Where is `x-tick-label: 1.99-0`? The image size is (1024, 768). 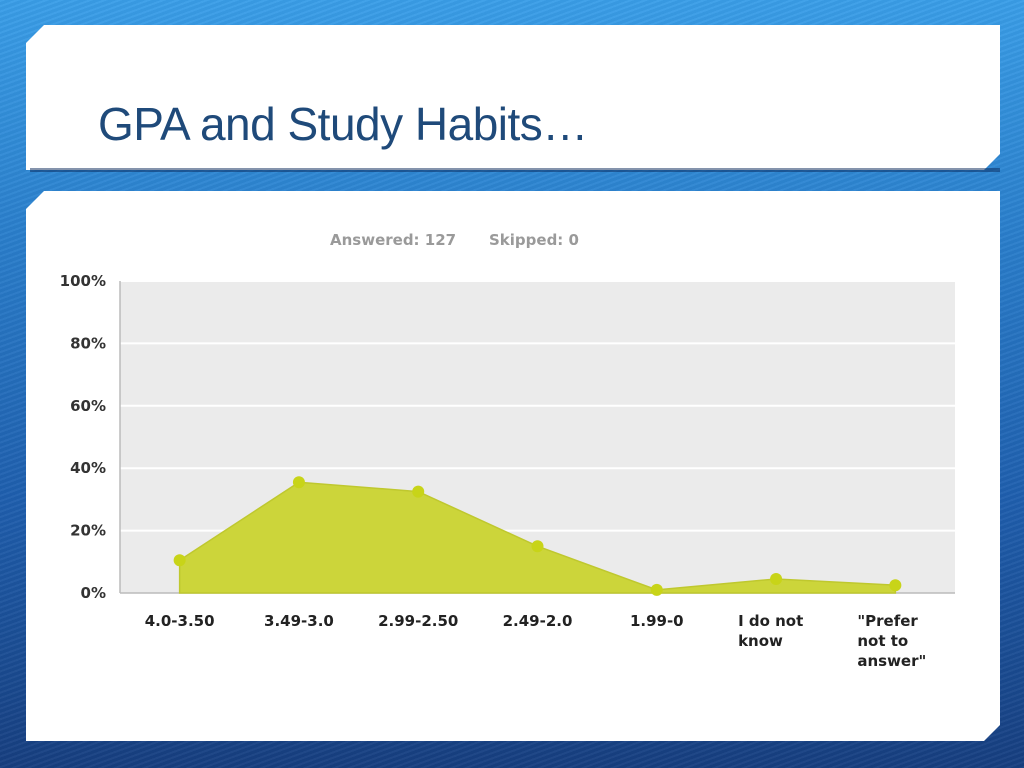 x-tick-label: 1.99-0 is located at coordinates (657, 621).